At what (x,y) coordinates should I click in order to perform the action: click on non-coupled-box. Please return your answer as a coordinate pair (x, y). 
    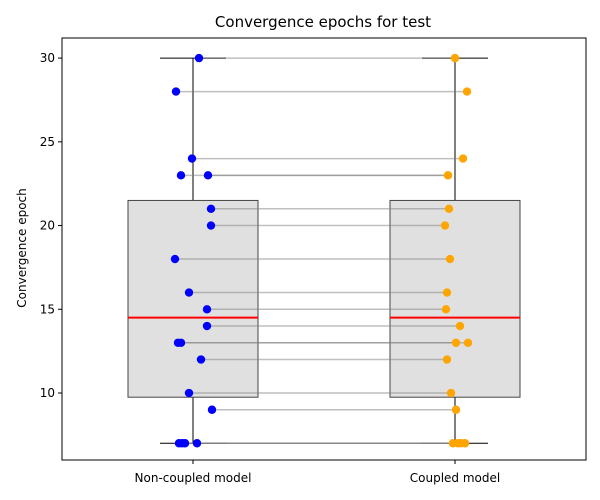
    Looking at the image, I should click on (193, 298).